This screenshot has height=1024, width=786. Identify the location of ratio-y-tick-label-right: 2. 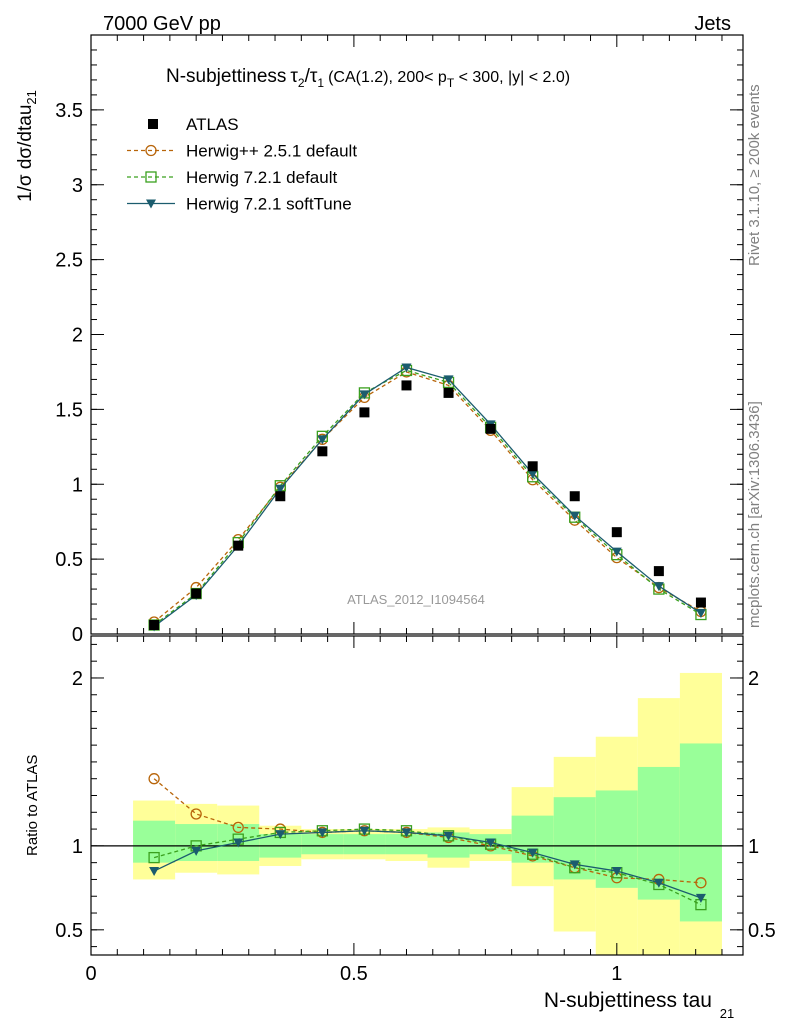
(753, 679).